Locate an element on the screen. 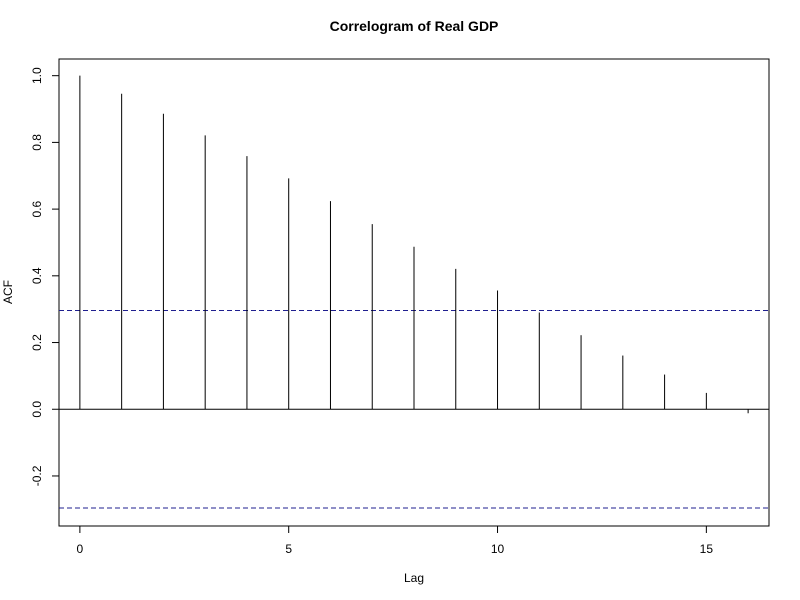 The width and height of the screenshot is (800, 600). x-axis-label: Lag is located at coordinates (414, 578).